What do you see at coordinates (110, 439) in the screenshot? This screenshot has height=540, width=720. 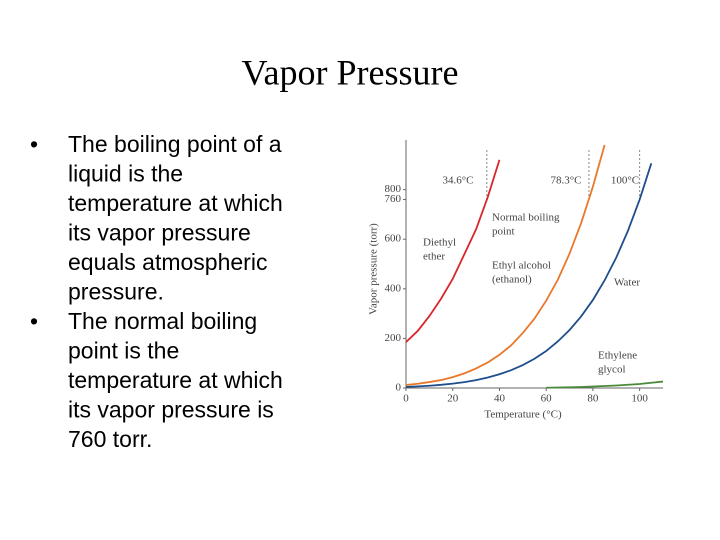 I see `bullet-text: 760 torr.` at bounding box center [110, 439].